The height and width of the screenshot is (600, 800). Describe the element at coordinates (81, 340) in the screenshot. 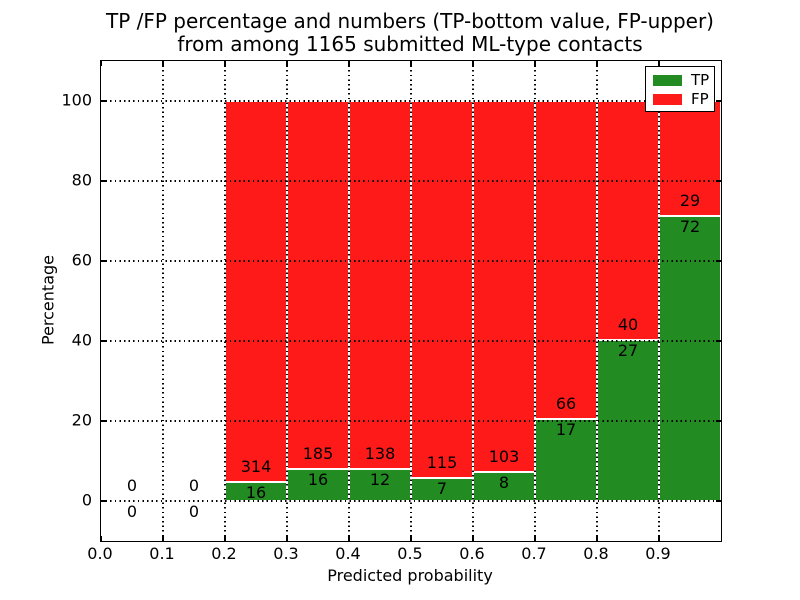

I see `y-tick-label: 40` at that location.